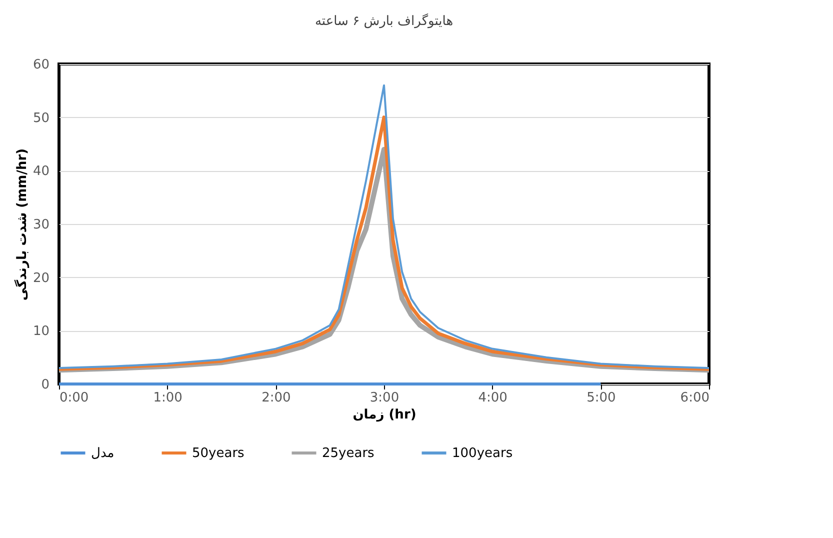 The image size is (833, 538). I want to click on x-tick-label: 2:00, so click(276, 398).